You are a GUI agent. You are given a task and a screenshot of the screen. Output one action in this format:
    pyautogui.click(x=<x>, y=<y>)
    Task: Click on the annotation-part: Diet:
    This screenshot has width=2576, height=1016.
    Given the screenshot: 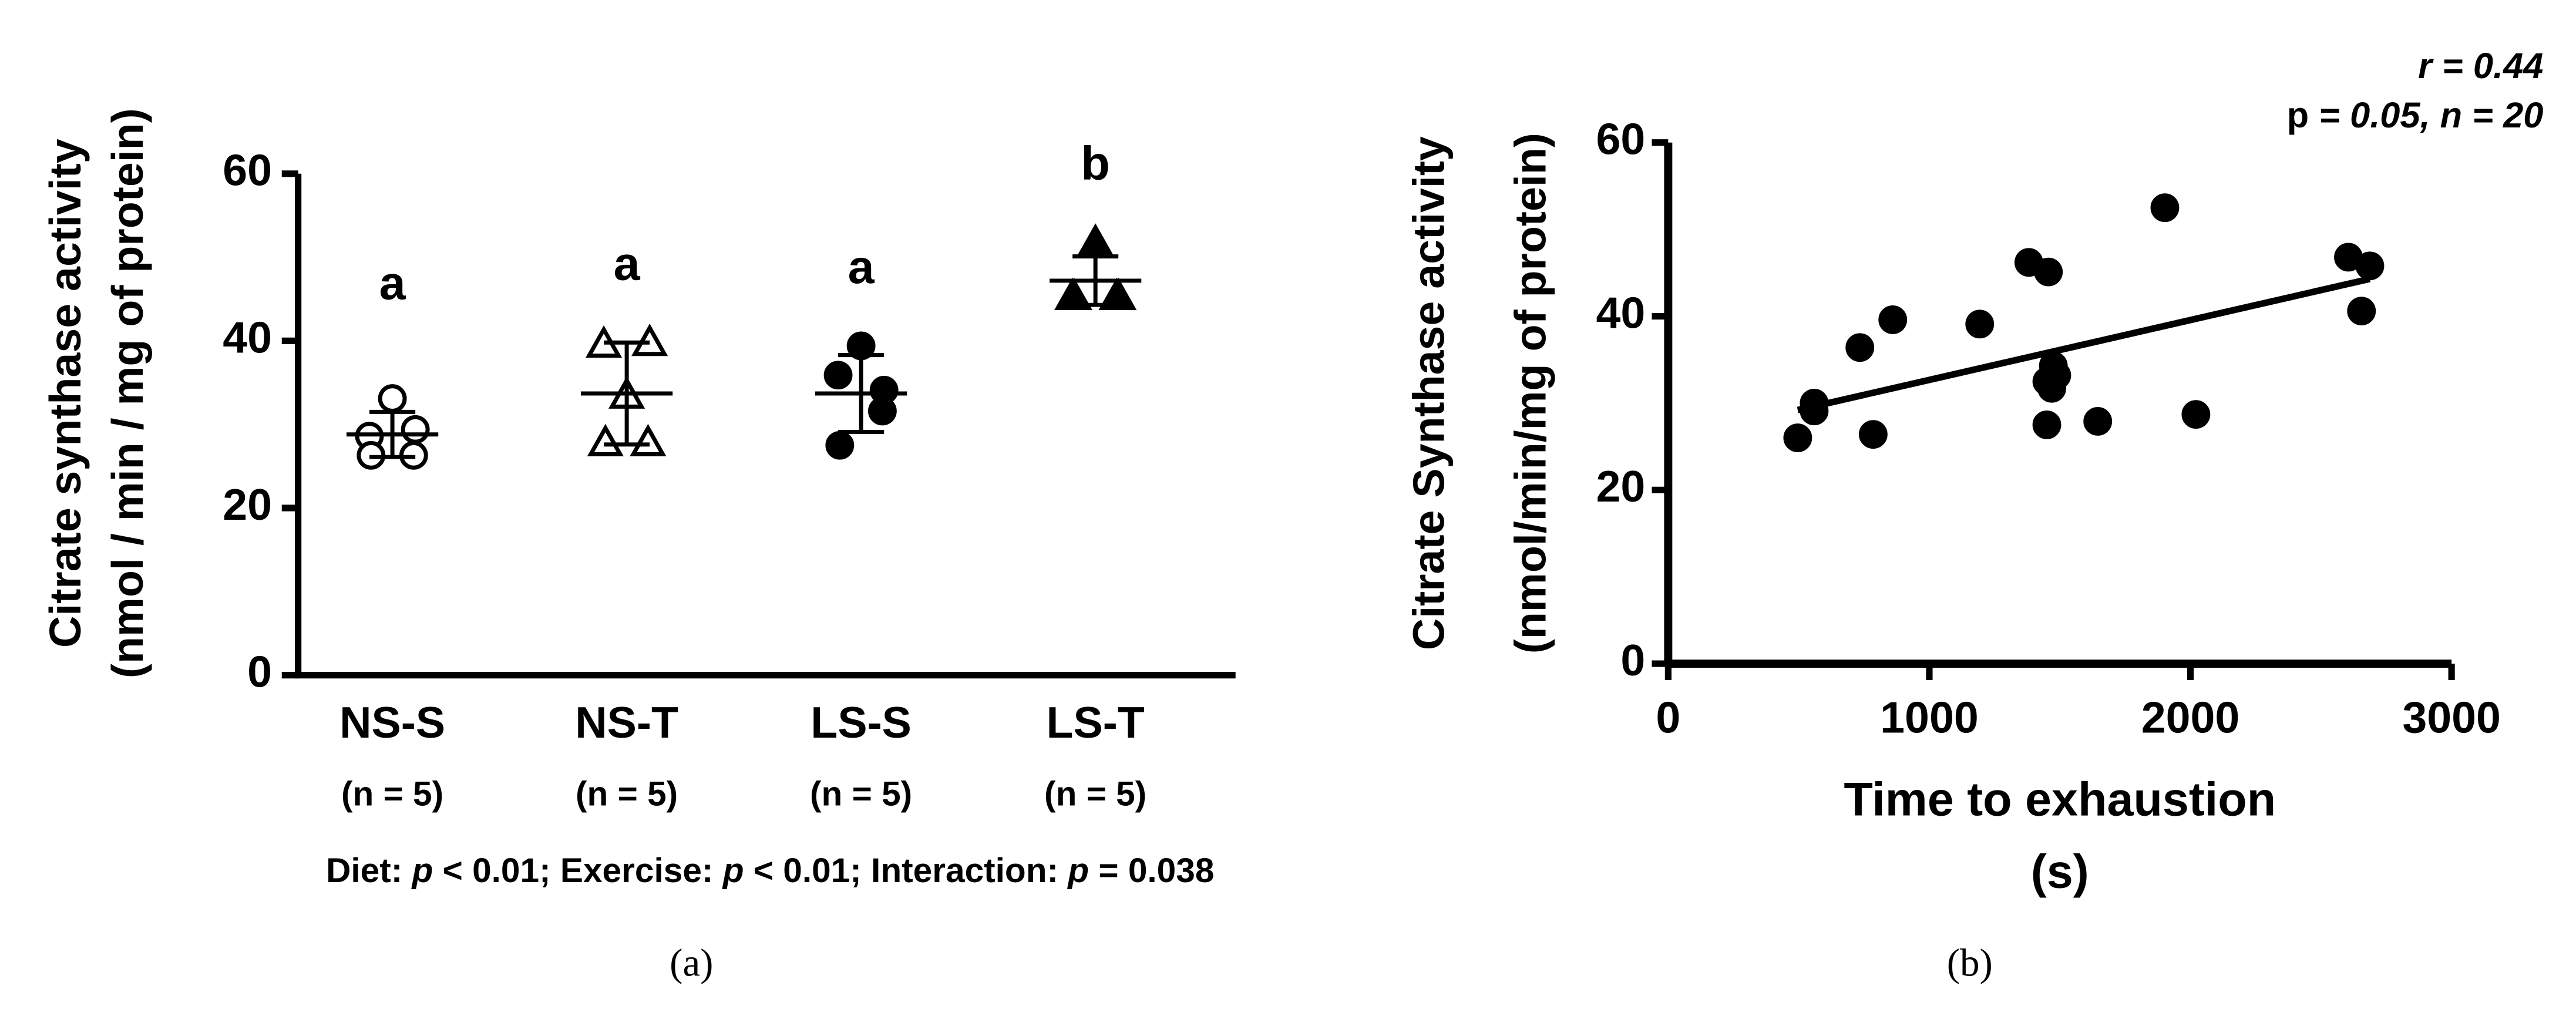 What is the action you would take?
    pyautogui.click(x=369, y=871)
    